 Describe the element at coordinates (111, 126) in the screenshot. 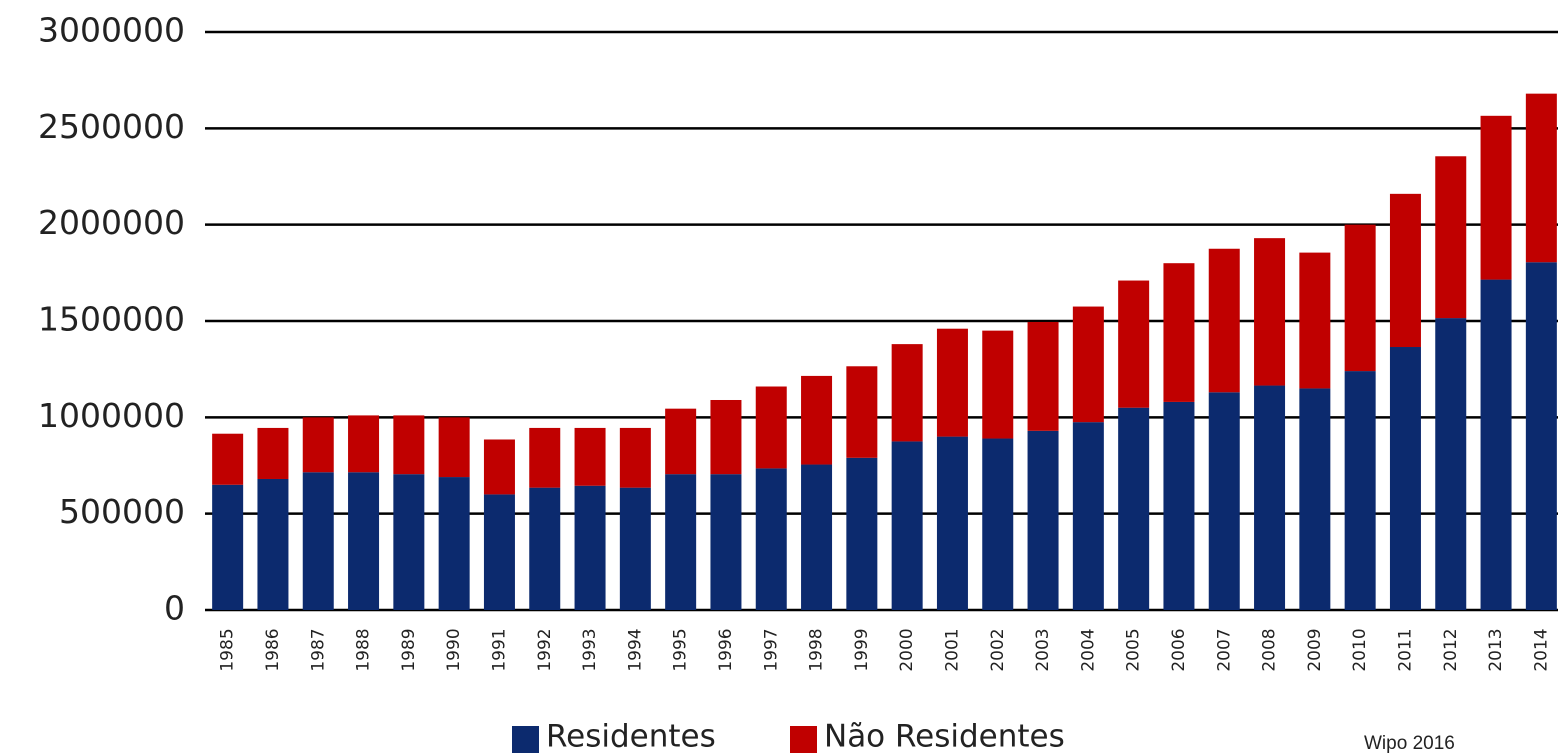

I see `y-tick-label: 2500000` at that location.